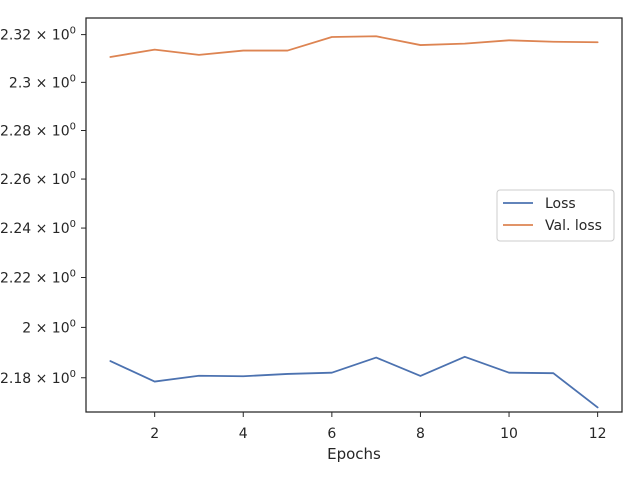  I want to click on legend: Loss Val. loss, so click(555, 215).